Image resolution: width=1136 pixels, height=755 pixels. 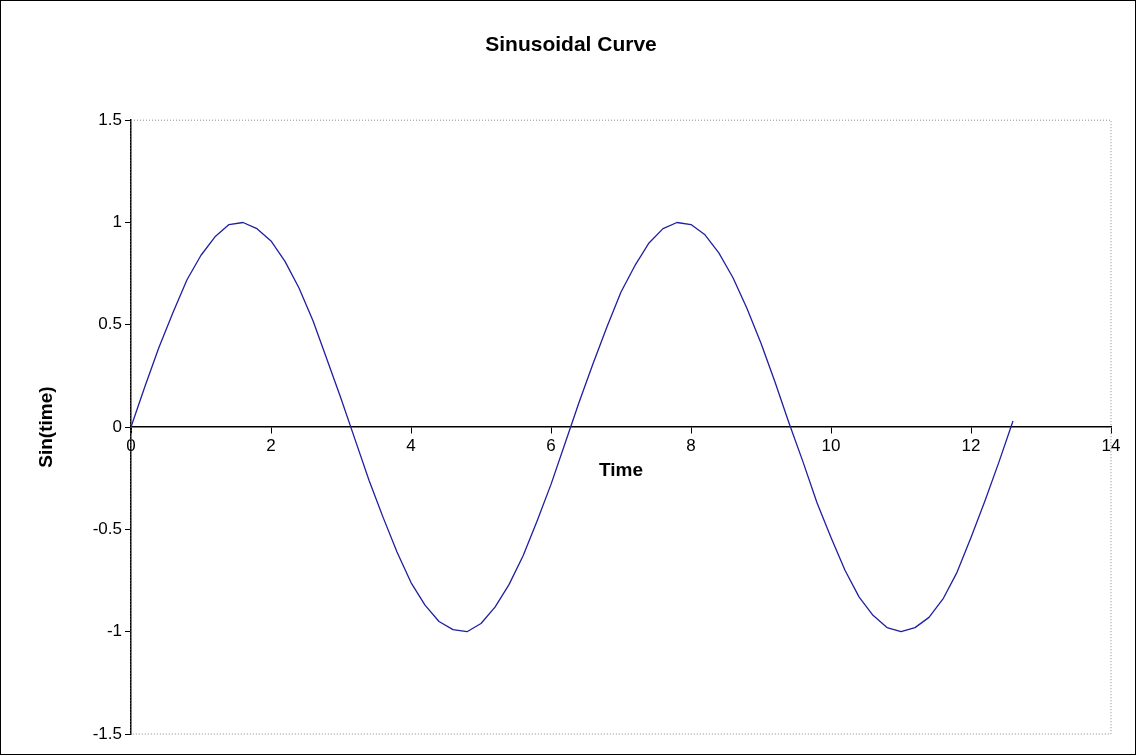 What do you see at coordinates (117, 426) in the screenshot?
I see `y-tick-label: 0` at bounding box center [117, 426].